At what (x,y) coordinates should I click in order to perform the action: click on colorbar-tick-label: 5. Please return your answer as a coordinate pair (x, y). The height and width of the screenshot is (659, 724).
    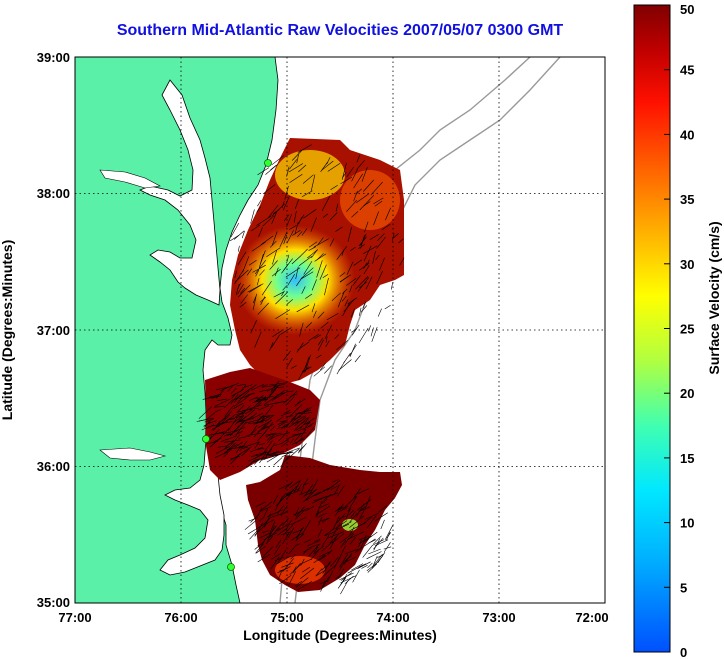
    Looking at the image, I should click on (683, 587).